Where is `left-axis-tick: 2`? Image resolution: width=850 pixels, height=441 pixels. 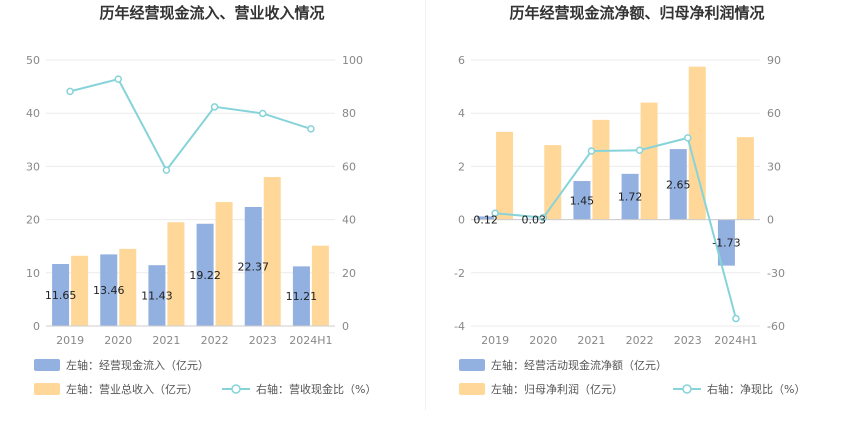
left-axis-tick: 2 is located at coordinates (461, 166).